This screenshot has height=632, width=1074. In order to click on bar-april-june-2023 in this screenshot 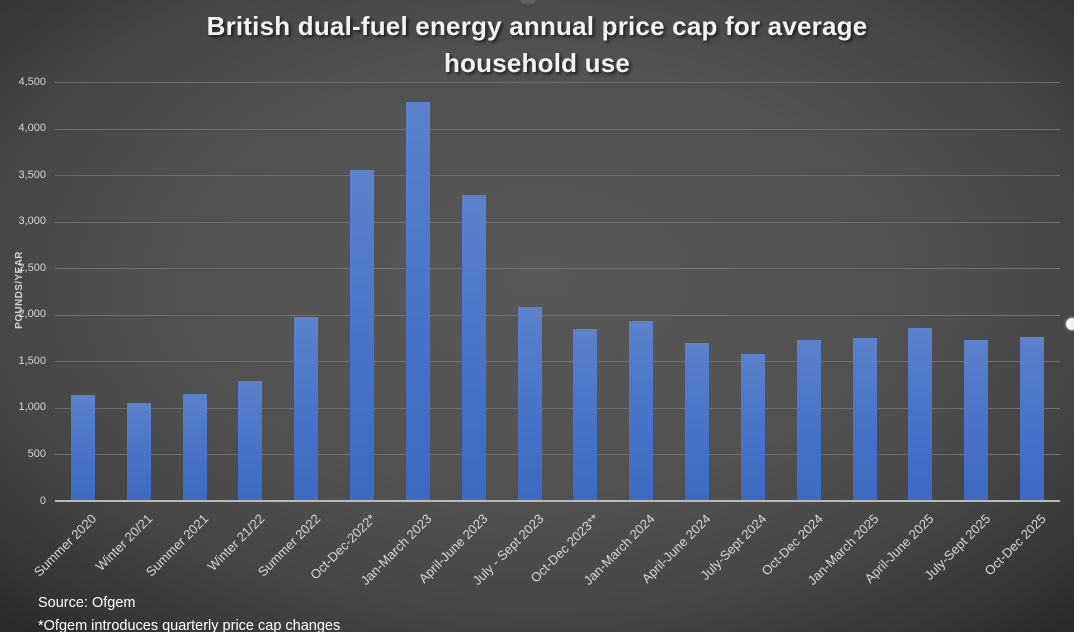, I will do `click(473, 347)`.